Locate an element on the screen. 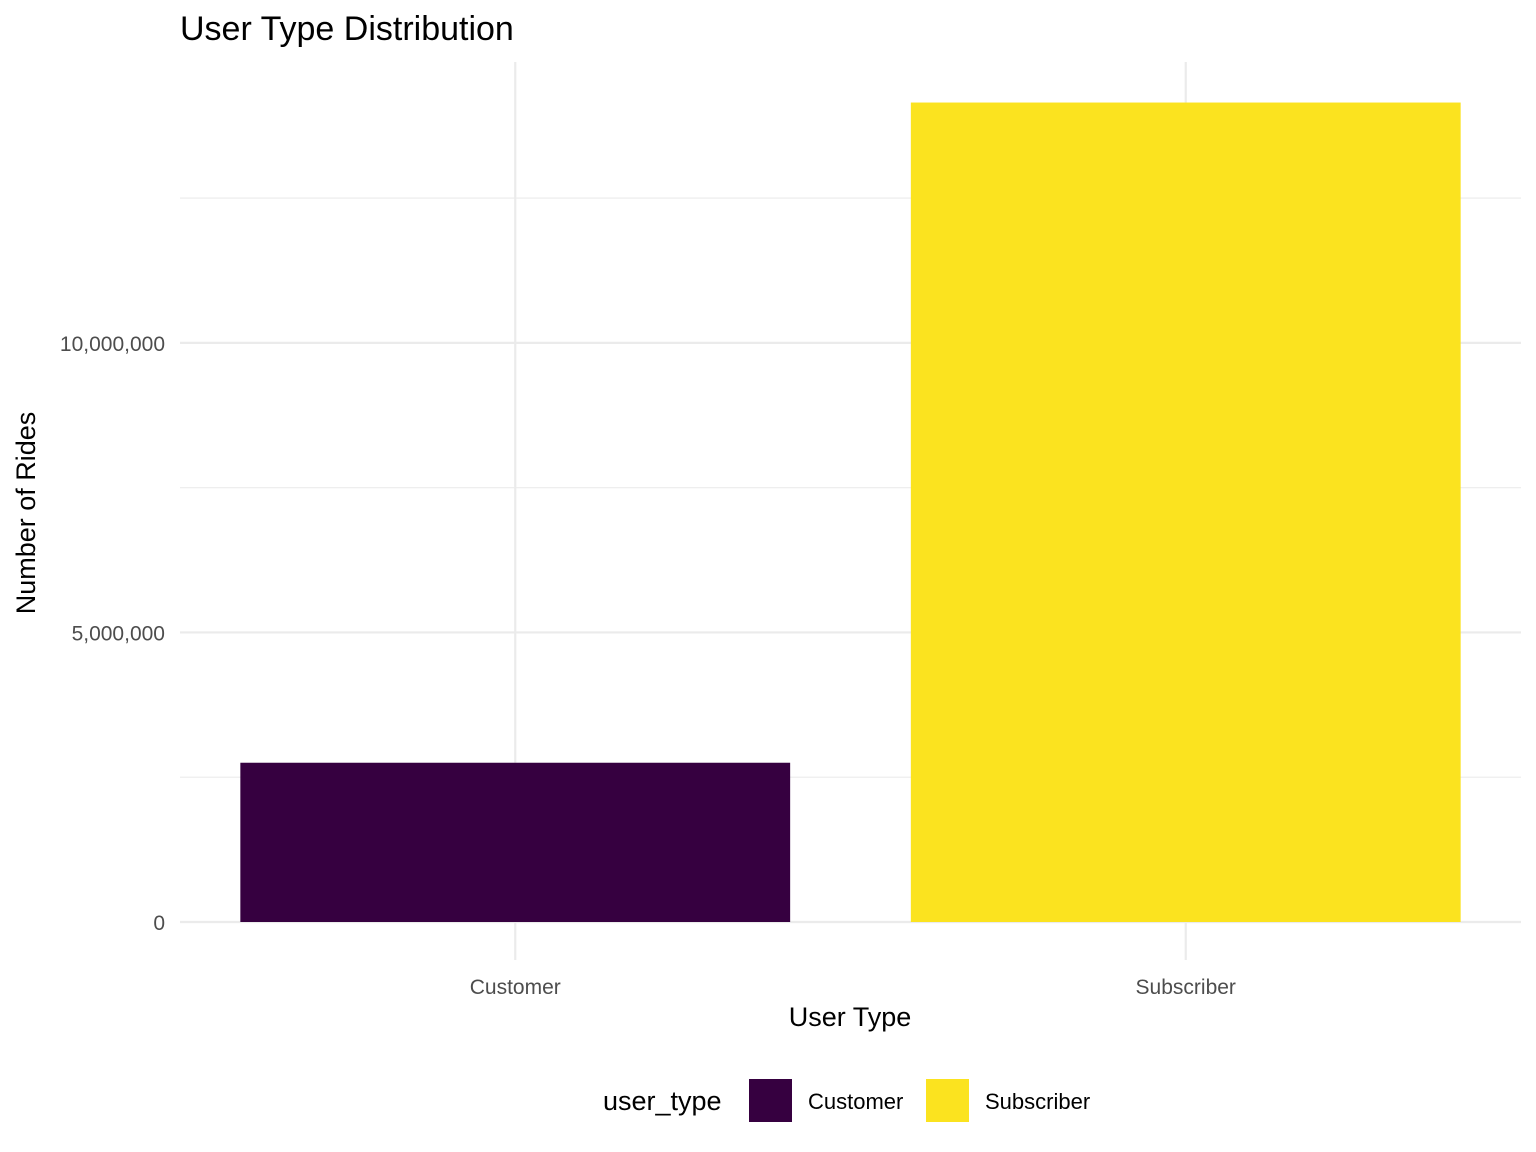  y-tick-label: 5,000,000 is located at coordinates (118, 633).